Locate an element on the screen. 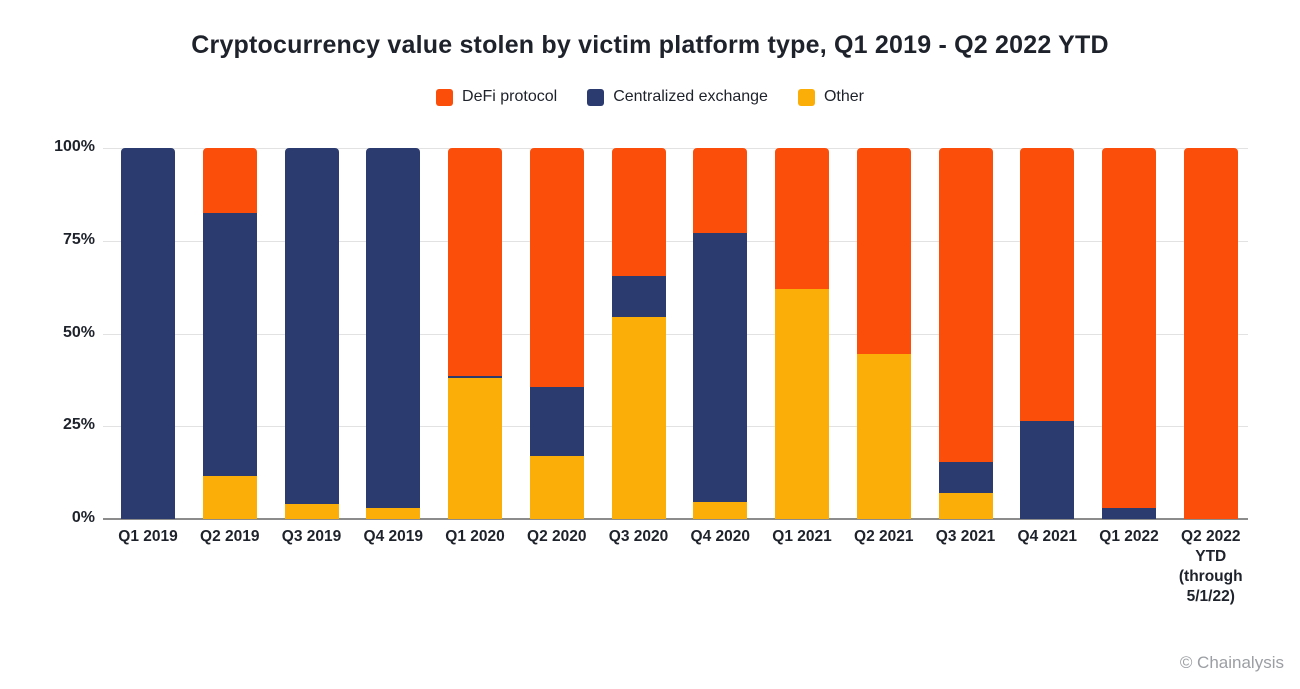 This screenshot has height=689, width=1300. centralized-exchange-swatch-icon is located at coordinates (596, 97).